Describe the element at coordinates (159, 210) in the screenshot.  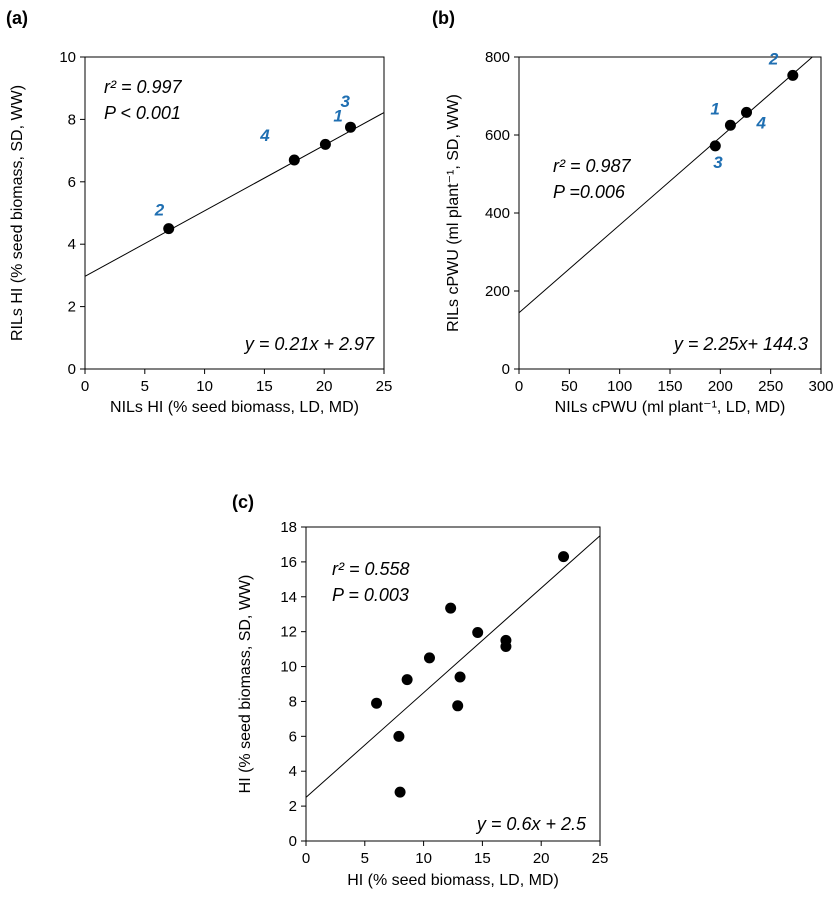
I see `panel-a-point-label: 2` at that location.